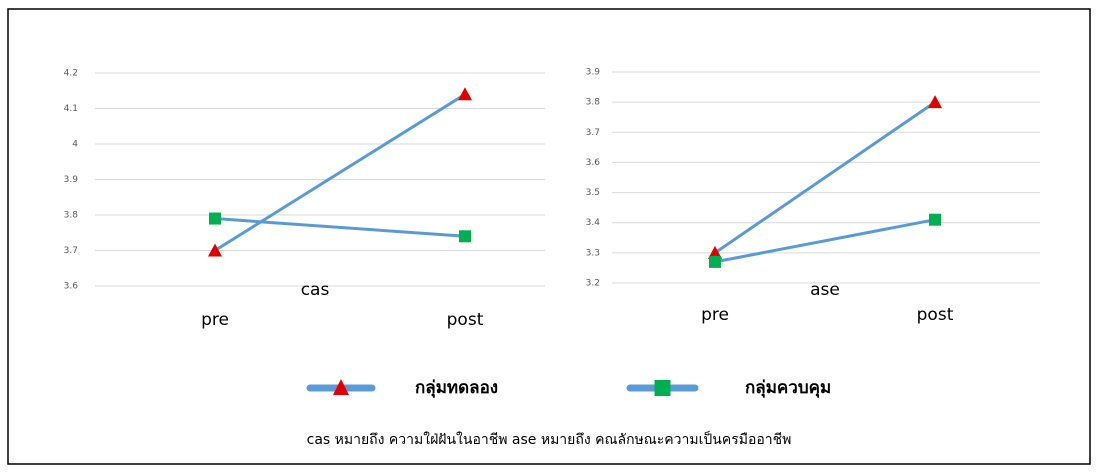 This screenshot has width=1099, height=473. I want to click on legend-label: กลุ่มควบคุม, so click(788, 388).